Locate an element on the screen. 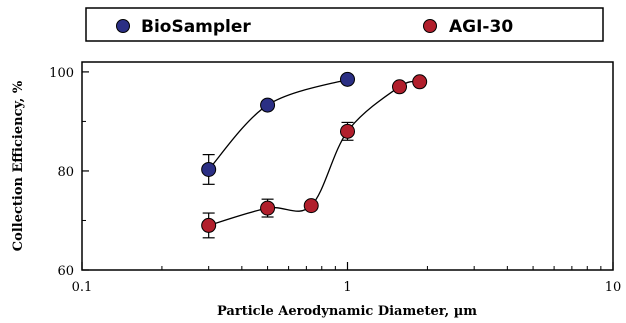 This screenshot has width=626, height=323. legend: BioSampler AGI-30 is located at coordinates (314, 27).